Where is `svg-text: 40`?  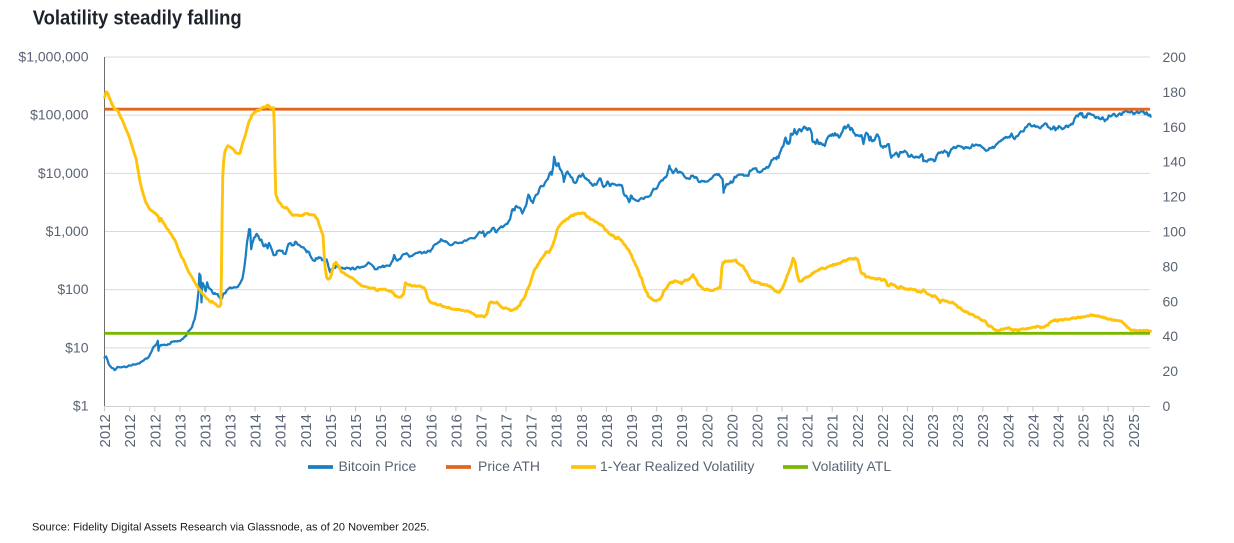
svg-text: 40 is located at coordinates (1171, 336).